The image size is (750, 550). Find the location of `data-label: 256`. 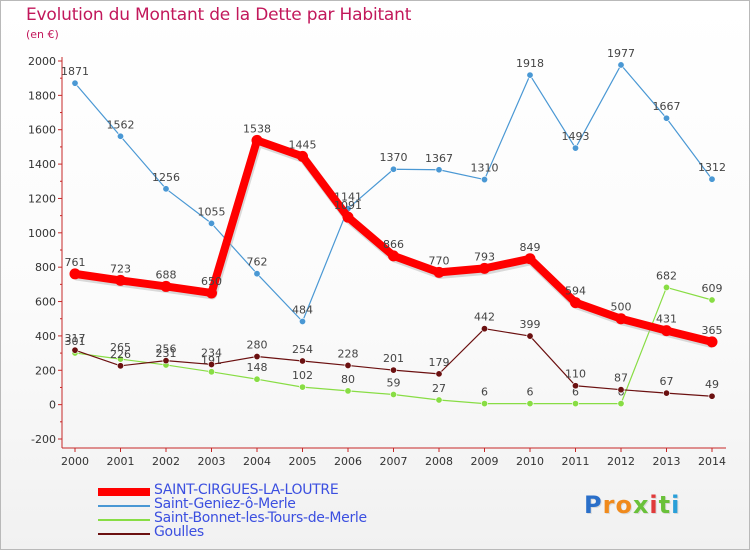

data-label: 256 is located at coordinates (166, 349).